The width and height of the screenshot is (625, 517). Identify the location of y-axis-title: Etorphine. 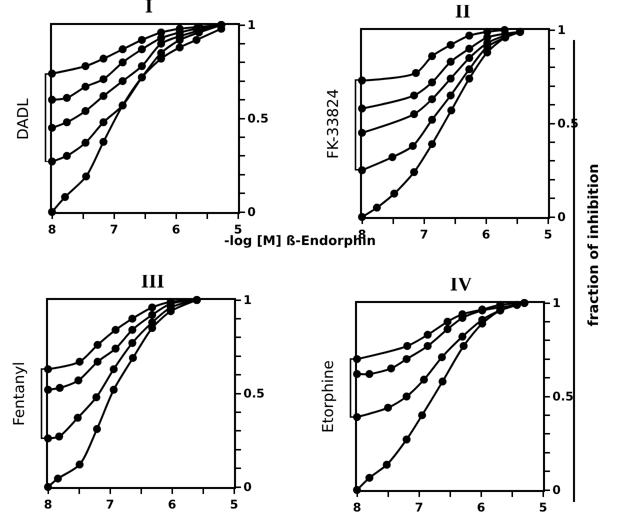
(327, 396).